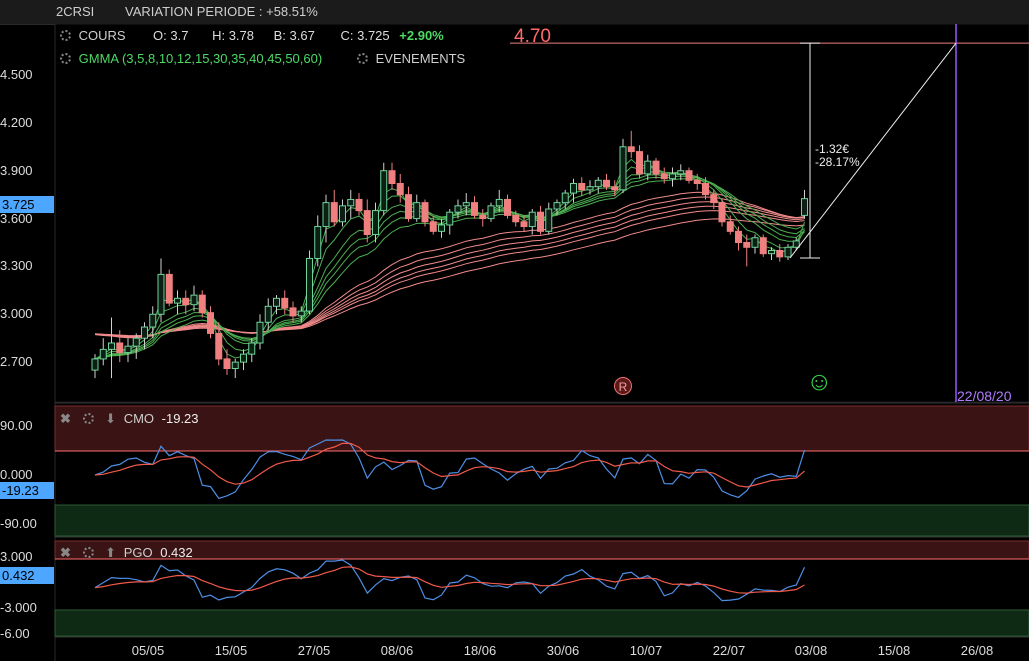 This screenshot has height=661, width=1029. I want to click on price-tick-label: 3.900, so click(16, 170).